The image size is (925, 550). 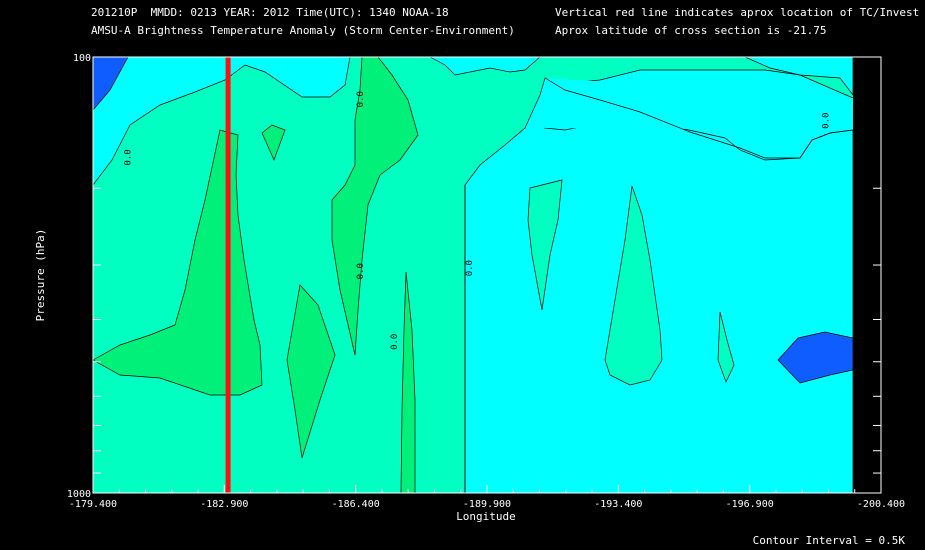 What do you see at coordinates (699, 104) in the screenshot?
I see `fill-band-neg-right-upper` at bounding box center [699, 104].